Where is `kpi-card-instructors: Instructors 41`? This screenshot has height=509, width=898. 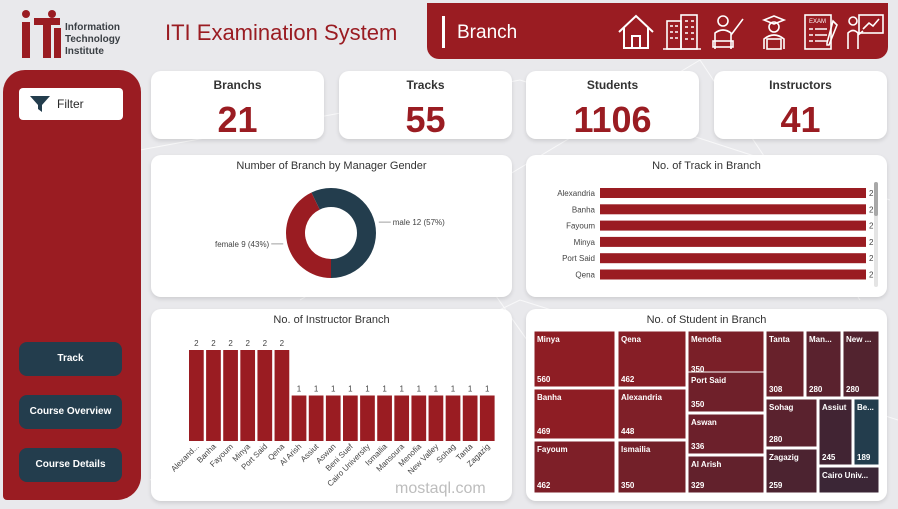 kpi-card-instructors: Instructors 41 is located at coordinates (800, 105).